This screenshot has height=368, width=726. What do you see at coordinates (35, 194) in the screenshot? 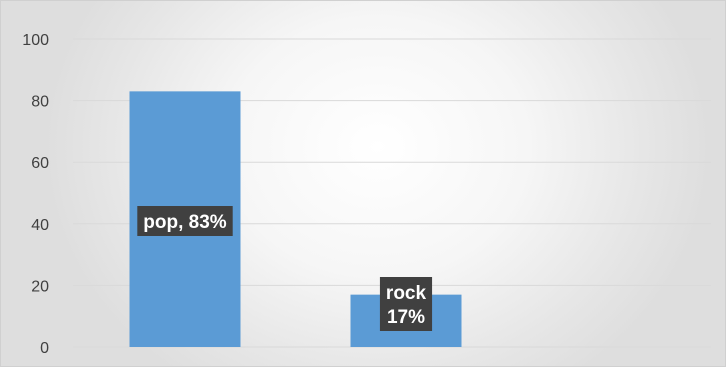
I see `y-axis-tick-labels: 0 20 40 60 80 100` at bounding box center [35, 194].